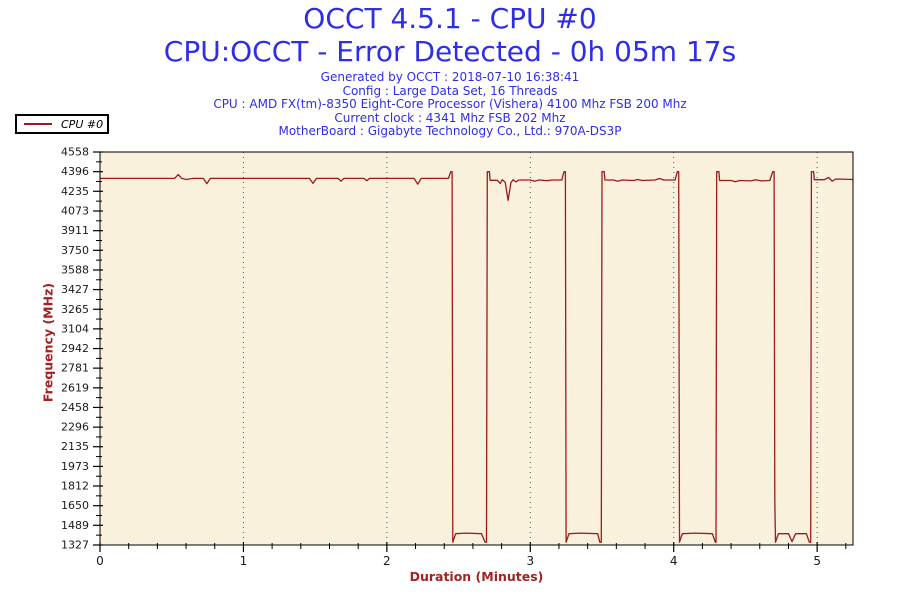 Image resolution: width=900 pixels, height=600 pixels. What do you see at coordinates (450, 77) in the screenshot?
I see `info-generated-by: Generated by OCCT : 2018-07-10 16:38:41` at bounding box center [450, 77].